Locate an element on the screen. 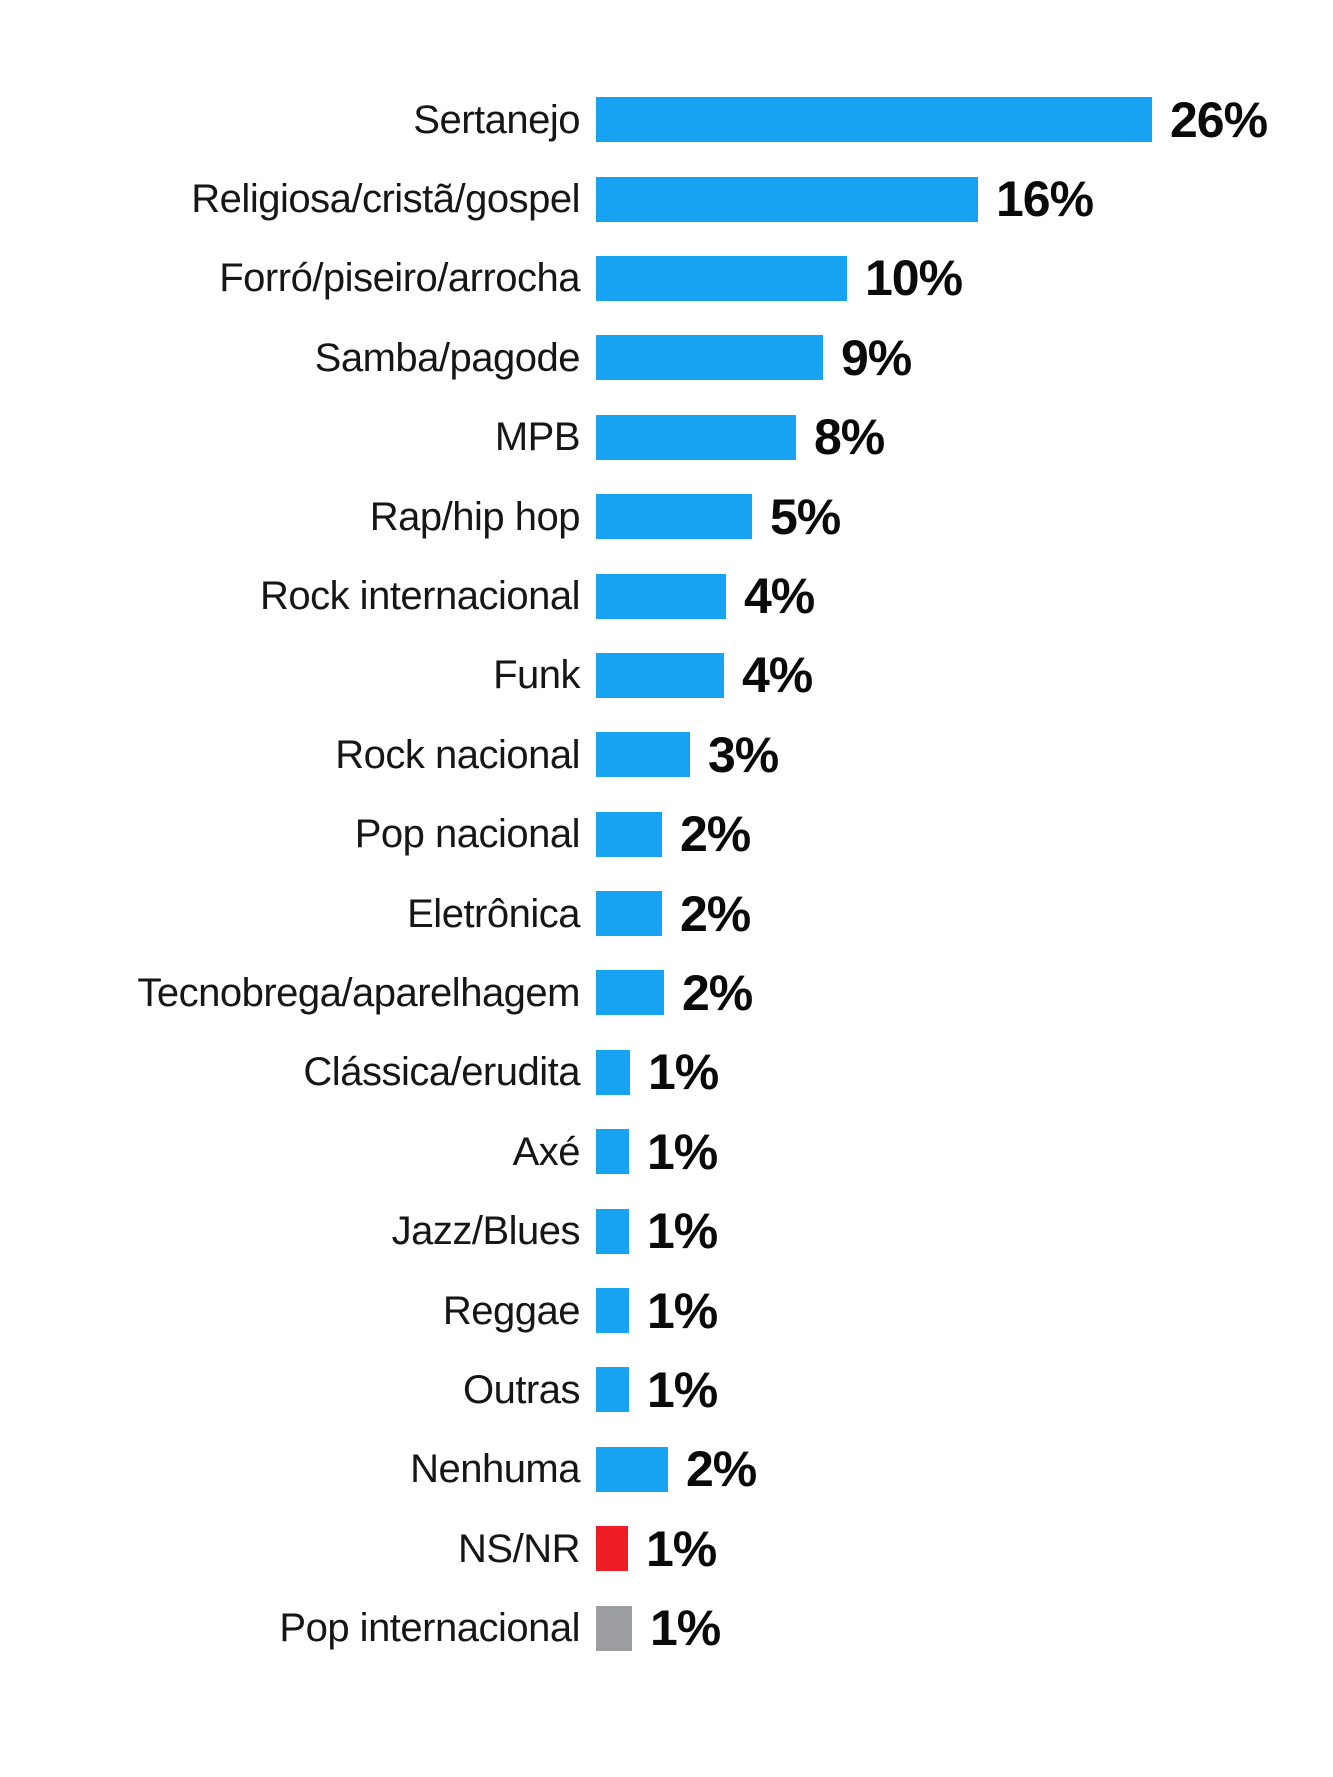  value-label: 10% is located at coordinates (914, 278).